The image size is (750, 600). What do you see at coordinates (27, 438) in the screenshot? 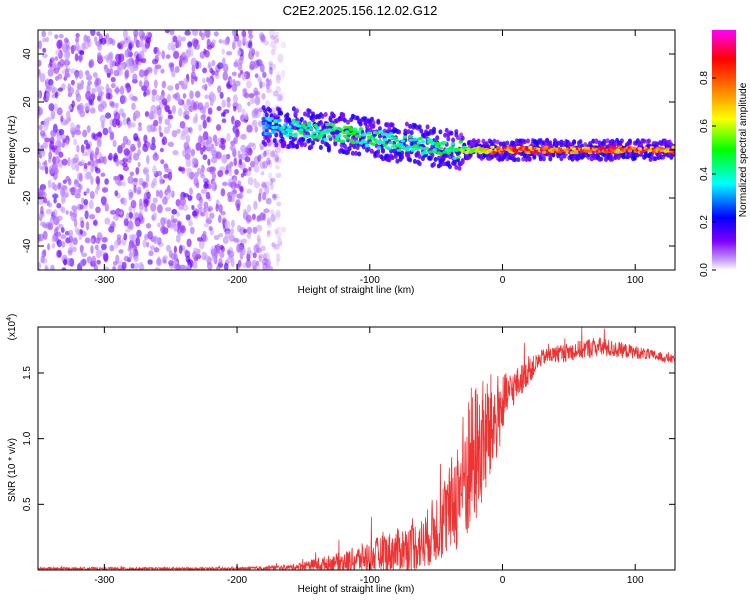
I see `y-tick-label: 1.0` at bounding box center [27, 438].